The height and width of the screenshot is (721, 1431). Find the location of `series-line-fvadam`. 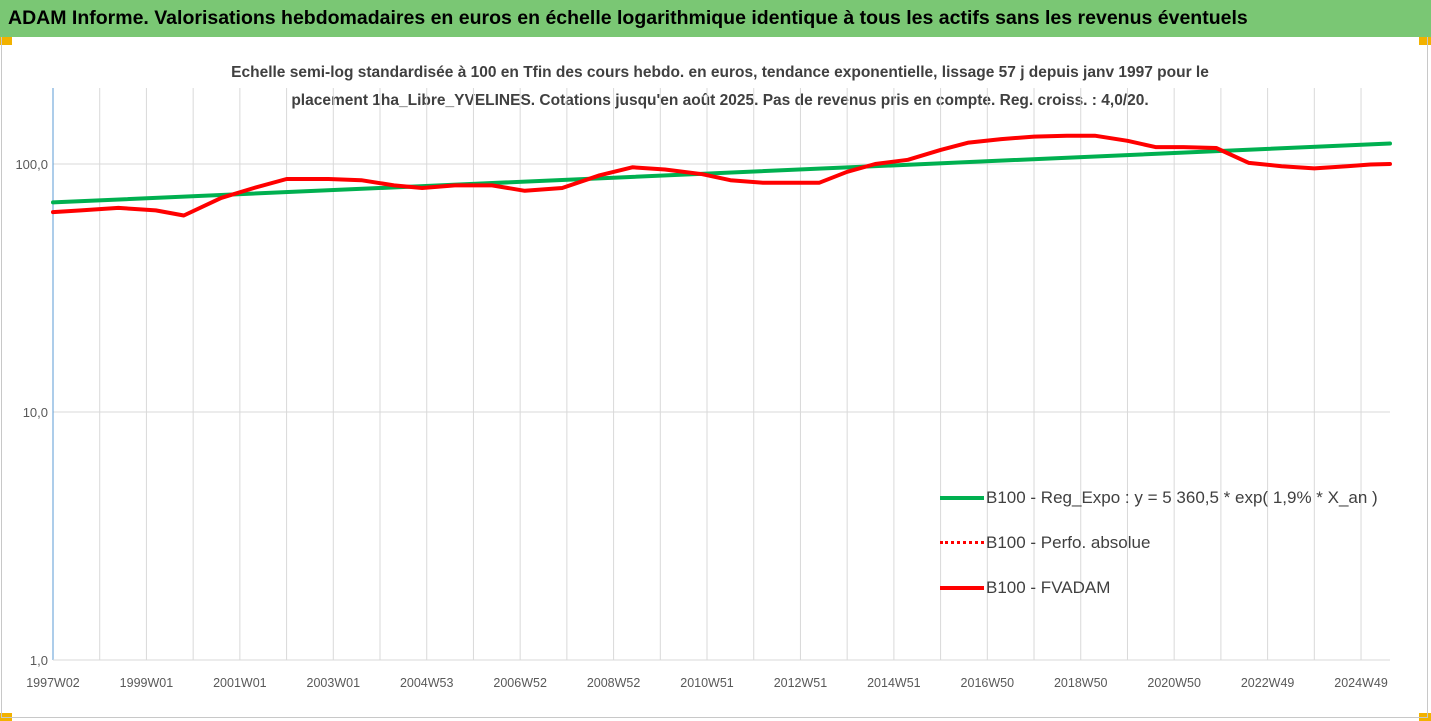

series-line-fvadam is located at coordinates (721, 175).